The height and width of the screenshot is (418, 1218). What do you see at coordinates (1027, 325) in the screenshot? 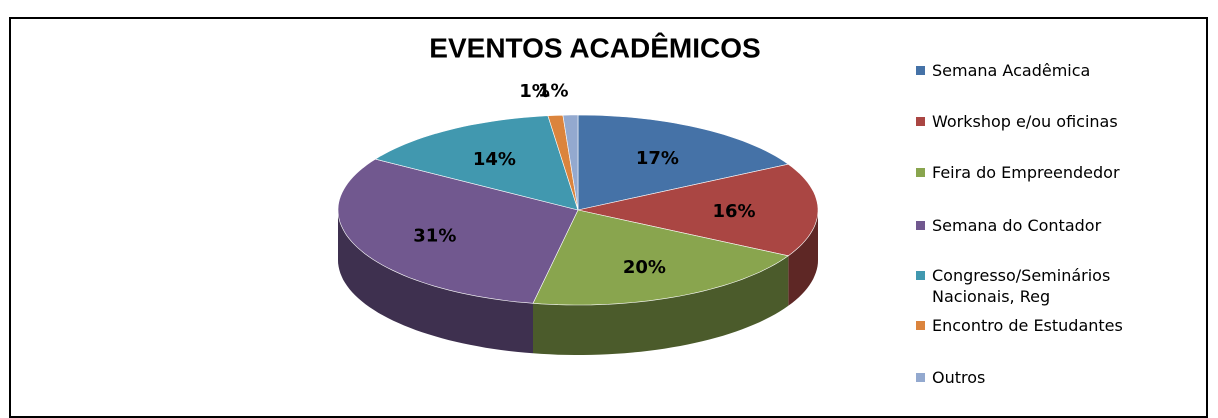
I see `legend-label: Encontro de Estudantes` at bounding box center [1027, 325].